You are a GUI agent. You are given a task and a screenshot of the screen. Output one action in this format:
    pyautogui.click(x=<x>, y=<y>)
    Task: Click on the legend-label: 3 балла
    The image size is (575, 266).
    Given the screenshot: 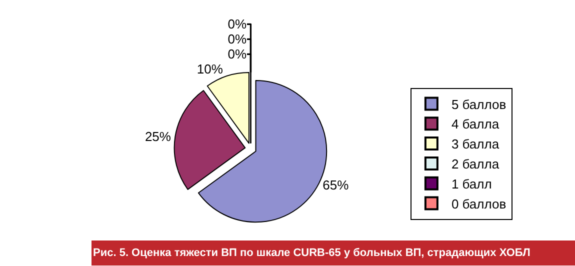 What is the action you would take?
    pyautogui.click(x=475, y=144)
    